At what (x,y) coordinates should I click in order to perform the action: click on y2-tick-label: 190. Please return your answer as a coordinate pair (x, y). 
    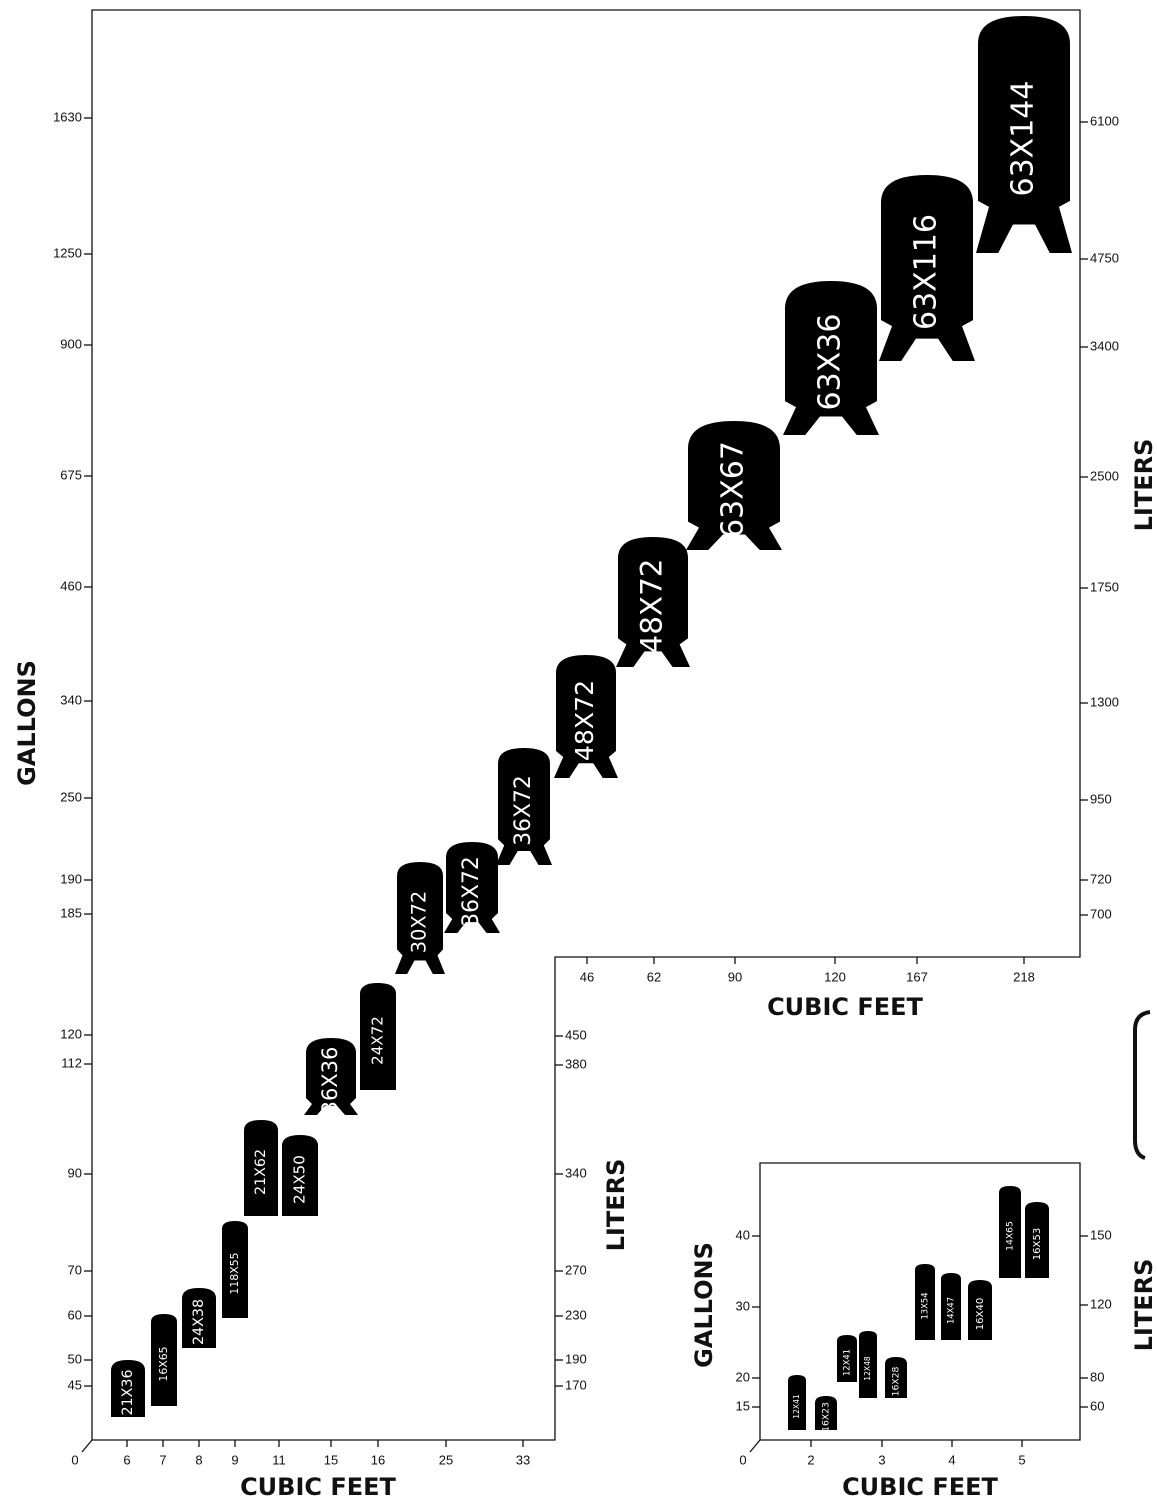
    Looking at the image, I should click on (576, 1358).